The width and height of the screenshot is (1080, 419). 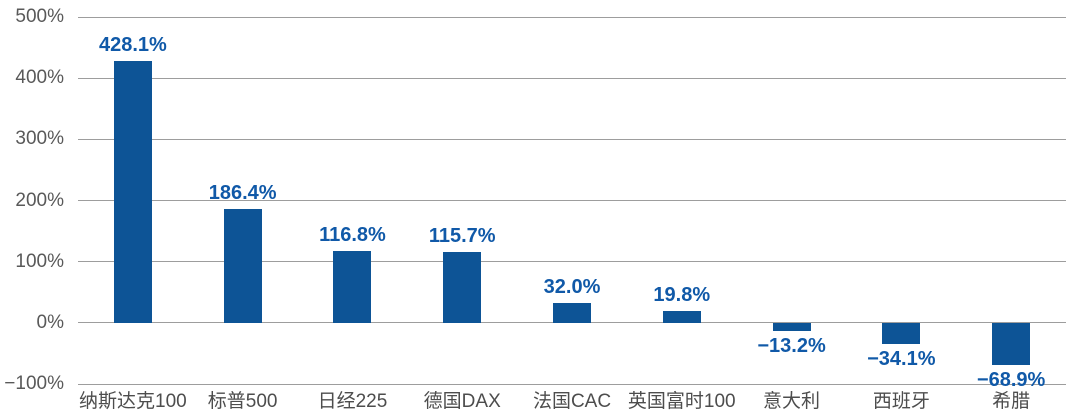 I want to click on y-axis-tick-label: 400%, so click(x=39, y=78).